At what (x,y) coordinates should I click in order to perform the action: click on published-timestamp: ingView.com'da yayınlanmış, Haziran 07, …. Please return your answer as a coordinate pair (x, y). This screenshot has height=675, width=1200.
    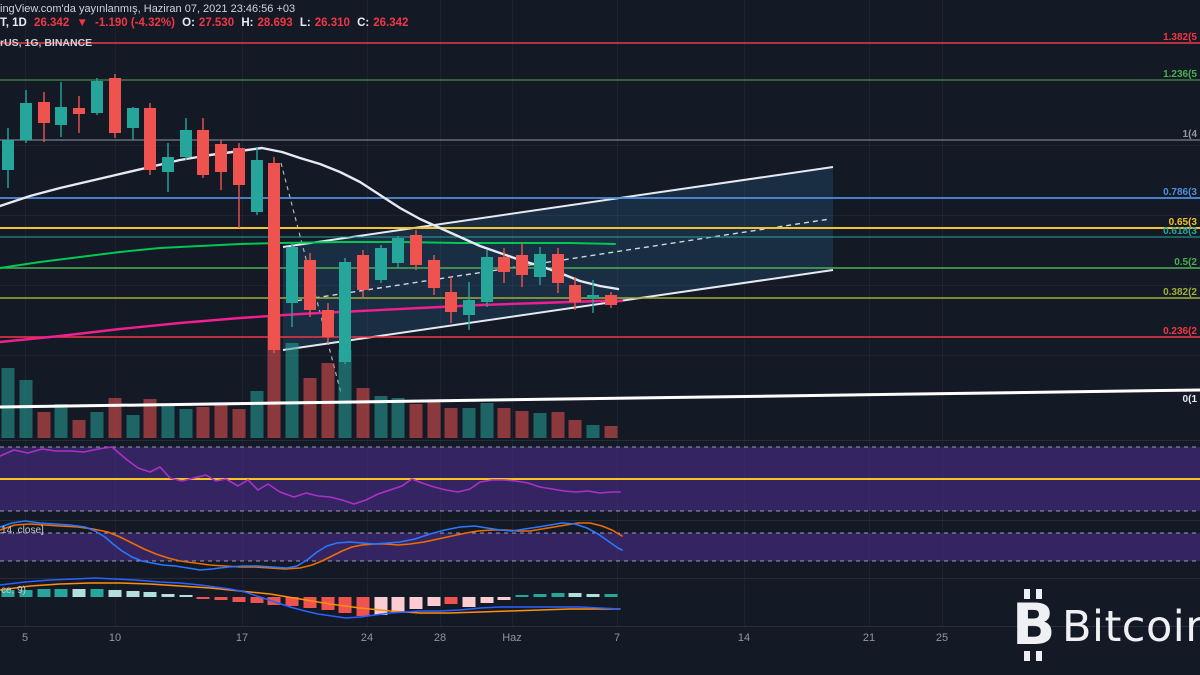
    Looking at the image, I should click on (148, 9).